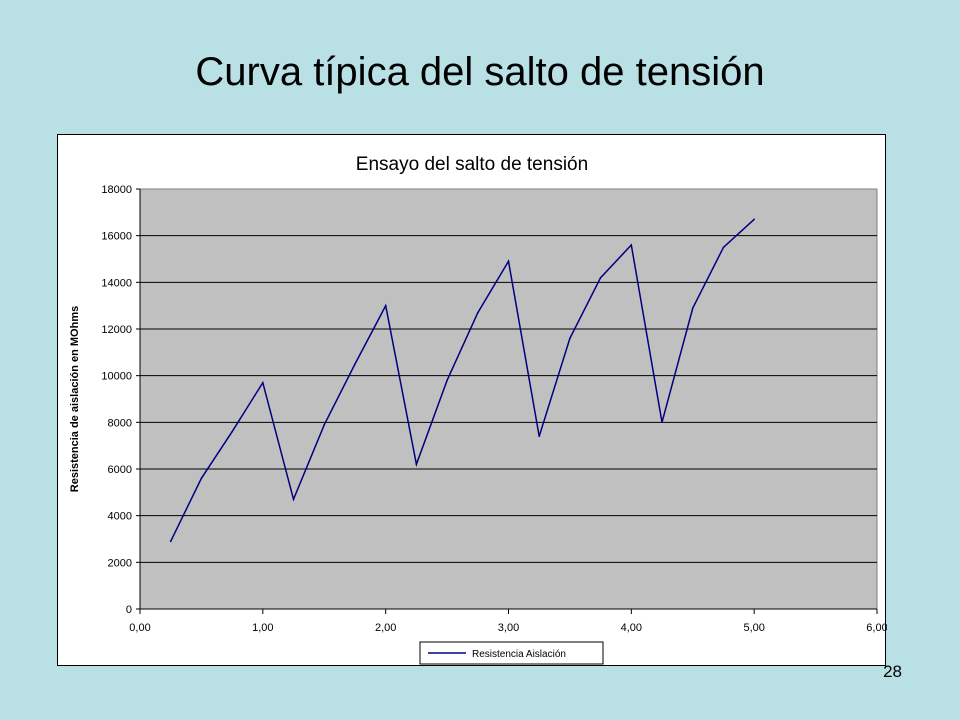 Image resolution: width=960 pixels, height=720 pixels. What do you see at coordinates (892, 671) in the screenshot?
I see `page-number: 28` at bounding box center [892, 671].